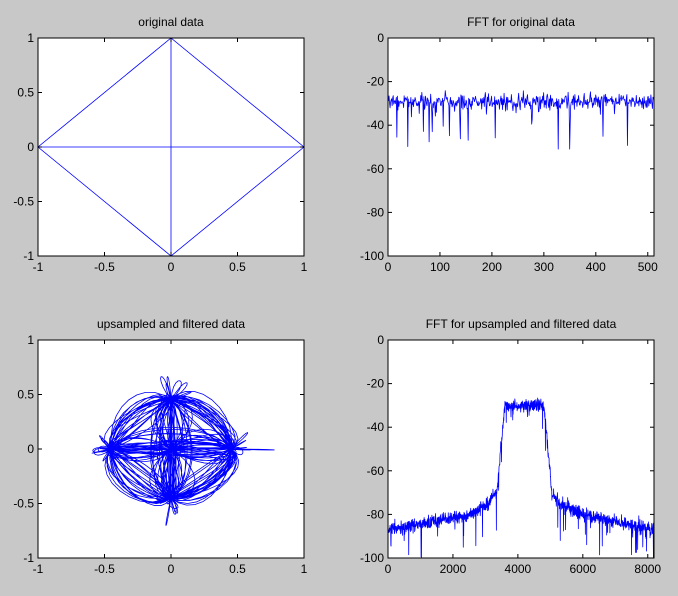 The width and height of the screenshot is (678, 596). Describe the element at coordinates (518, 569) in the screenshot. I see `x-tick-label: 4000` at that location.